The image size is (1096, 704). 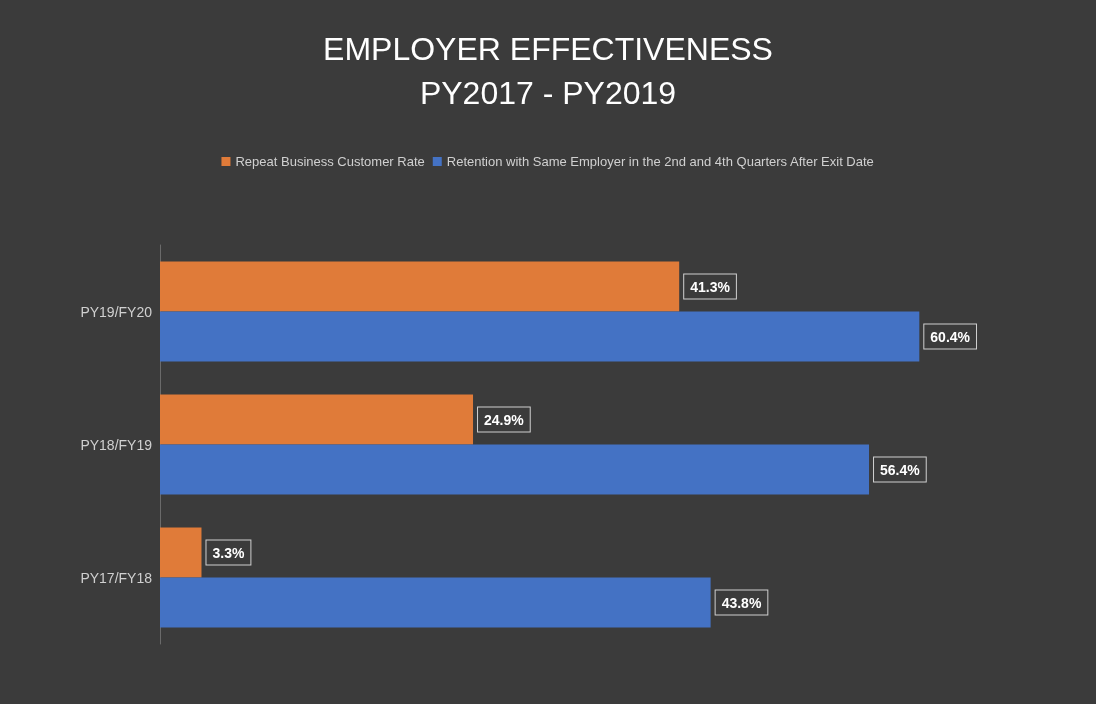 I want to click on y-tick-label: PY17/FY18, so click(x=116, y=577).